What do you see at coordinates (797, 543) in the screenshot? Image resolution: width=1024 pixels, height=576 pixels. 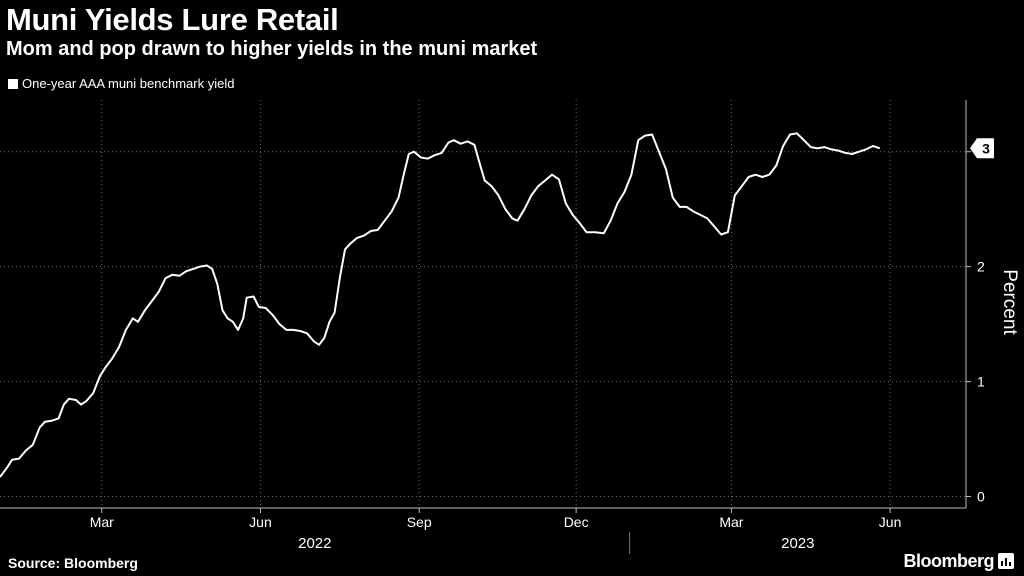 I see `year-label: 2023` at bounding box center [797, 543].